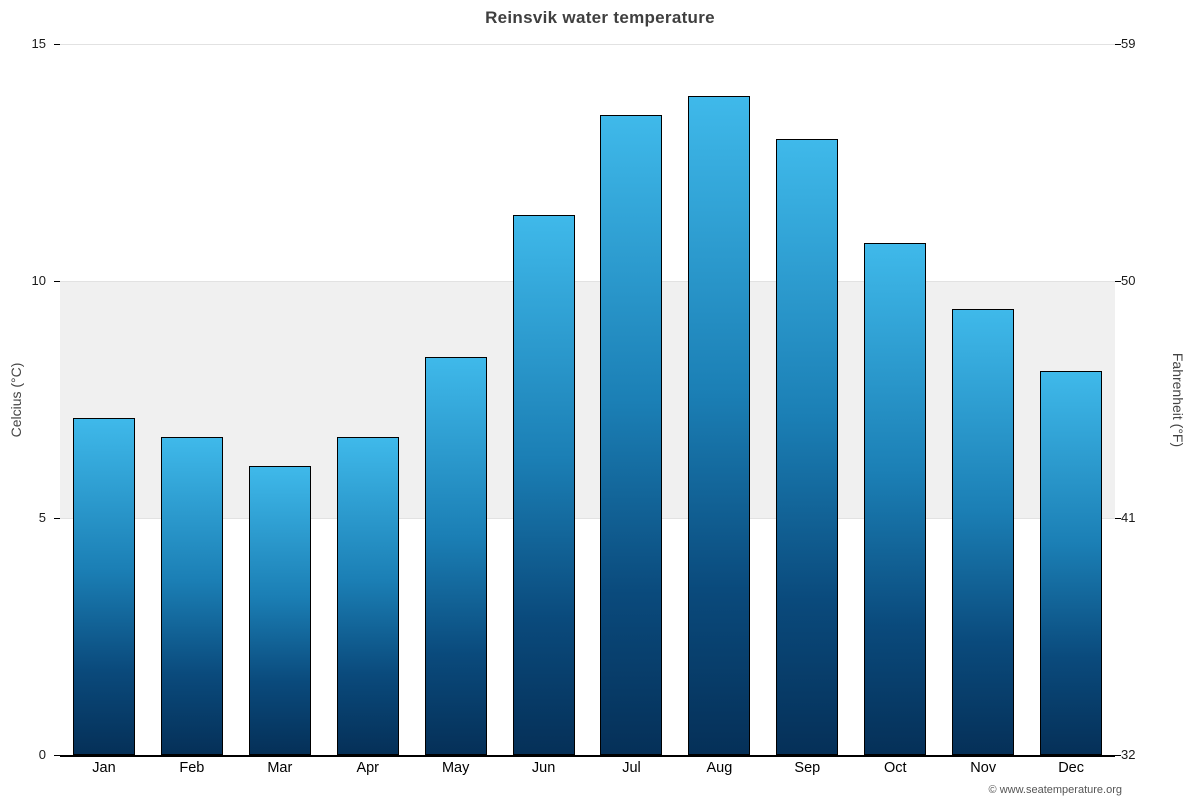 The width and height of the screenshot is (1200, 800). I want to click on y-tick-label: 59, so click(1128, 43).